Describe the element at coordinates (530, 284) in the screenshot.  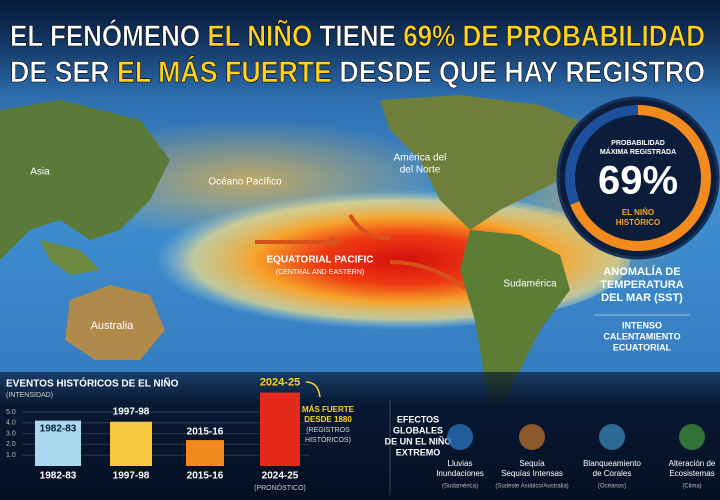
I see `map-label: Sudamérica` at that location.